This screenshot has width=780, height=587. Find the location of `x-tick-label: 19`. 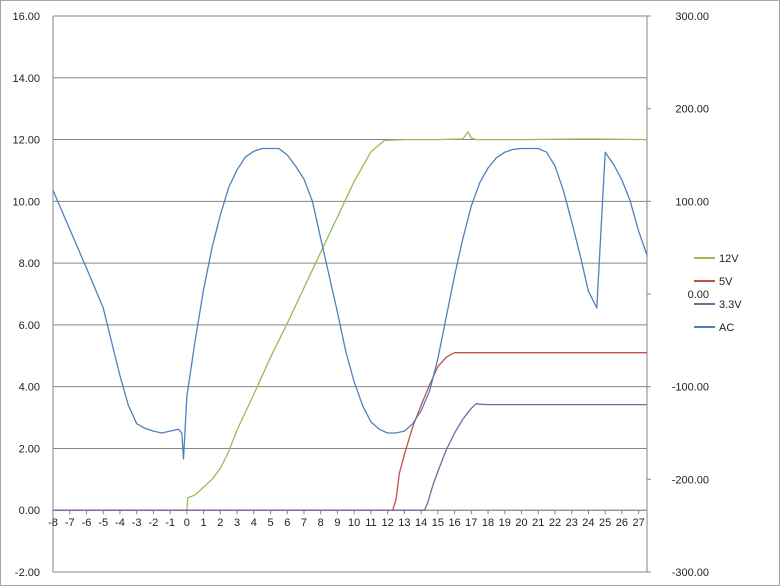

x-tick-label: 19 is located at coordinates (505, 523).